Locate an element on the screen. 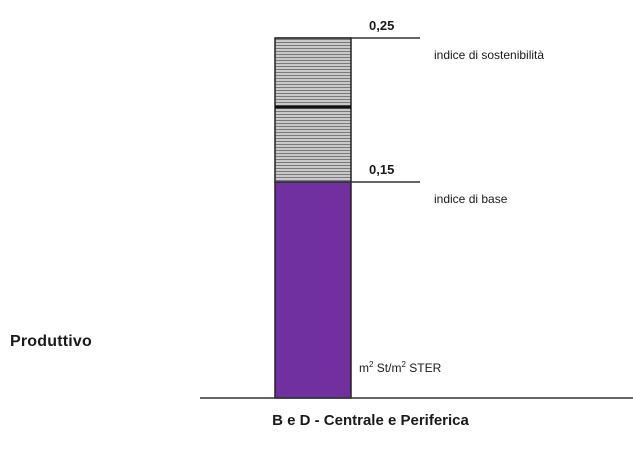 Image resolution: width=633 pixels, height=463 pixels. threshold-name-label-0: indice di sostenibilità is located at coordinates (489, 55).